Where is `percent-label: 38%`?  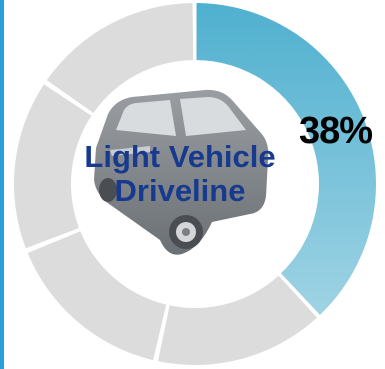 percent-label: 38% is located at coordinates (336, 131).